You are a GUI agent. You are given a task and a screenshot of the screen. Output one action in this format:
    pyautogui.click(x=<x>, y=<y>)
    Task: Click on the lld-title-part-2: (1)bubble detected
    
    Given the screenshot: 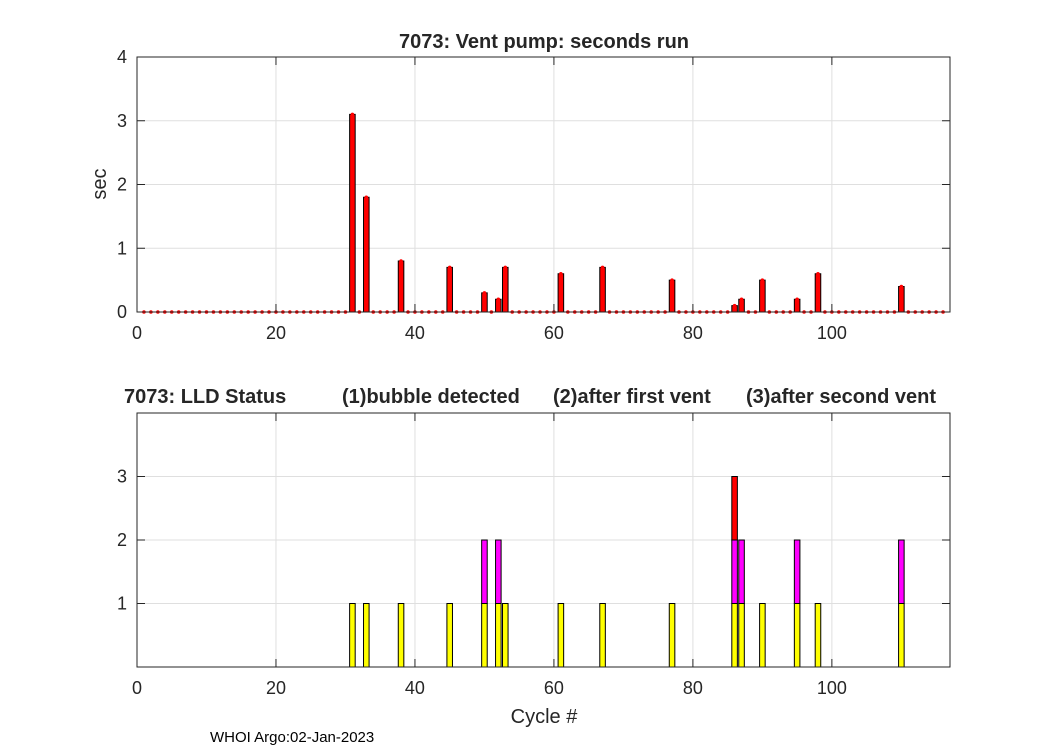 What is the action you would take?
    pyautogui.click(x=431, y=397)
    